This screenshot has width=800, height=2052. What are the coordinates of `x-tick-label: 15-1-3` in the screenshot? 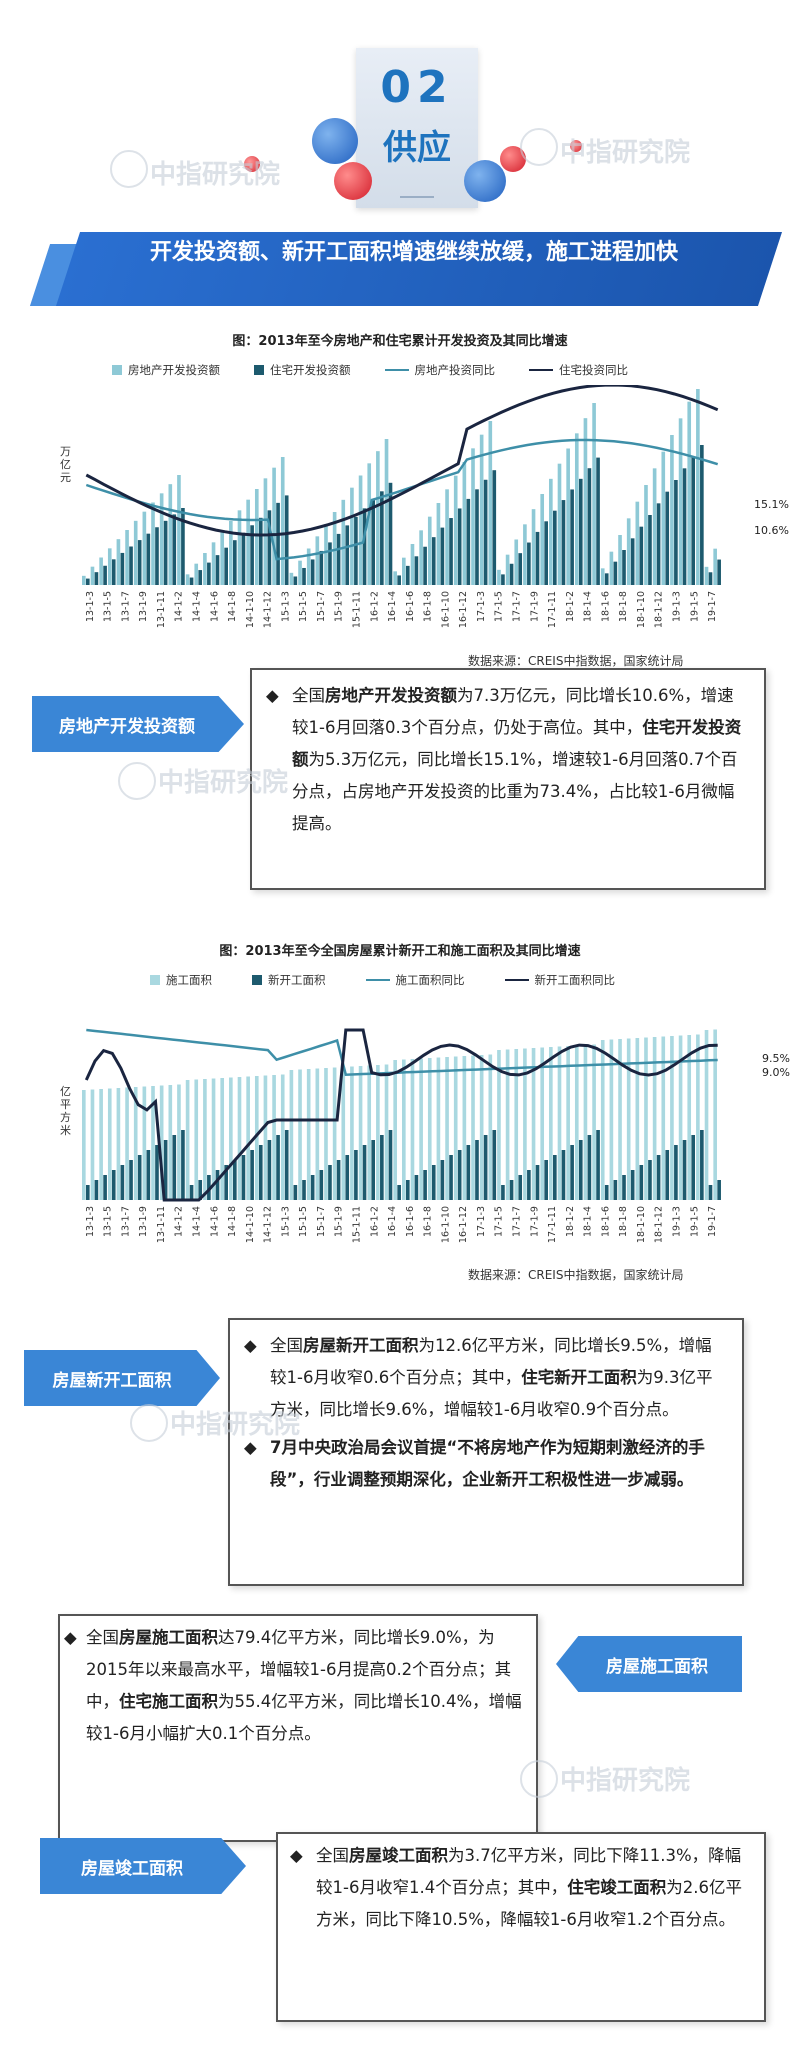 It's located at (285, 1221).